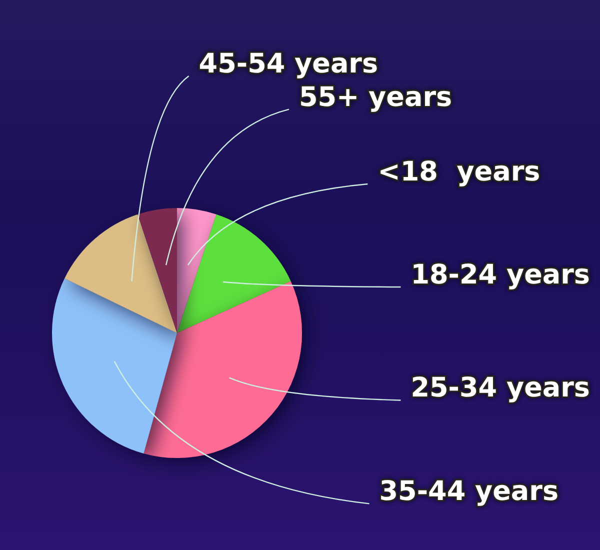 This screenshot has width=600, height=550. What do you see at coordinates (288, 64) in the screenshot?
I see `slice-label: 45-54 years` at bounding box center [288, 64].